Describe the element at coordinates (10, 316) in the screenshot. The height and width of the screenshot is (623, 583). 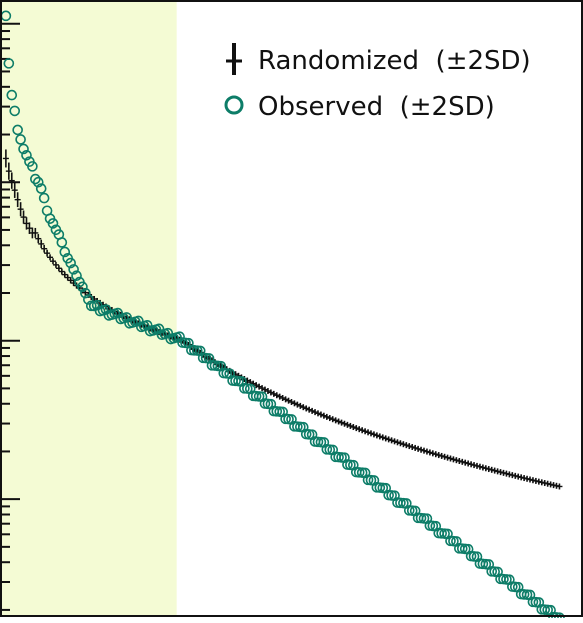
I see `y-axis-ticks` at that location.